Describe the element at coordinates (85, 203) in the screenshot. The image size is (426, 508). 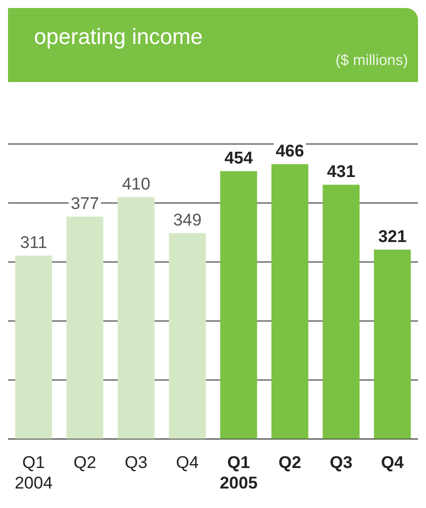
I see `data-label: 377` at that location.